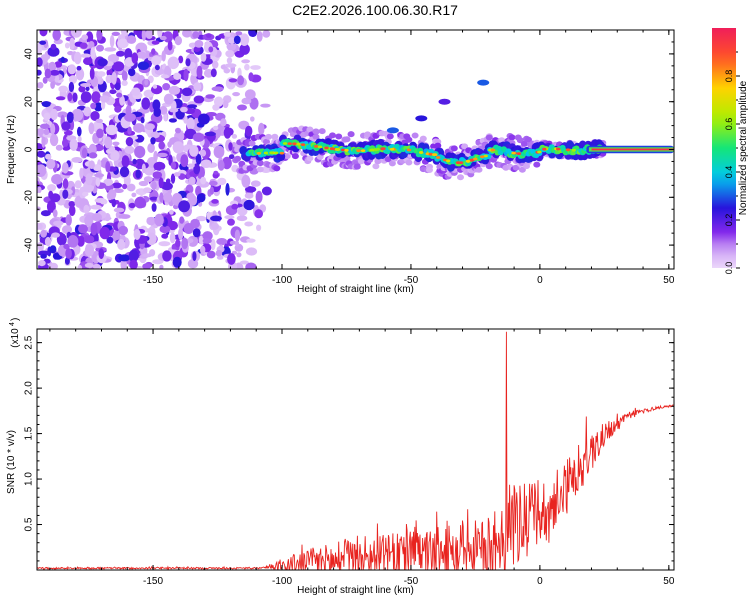 Image resolution: width=750 pixels, height=600 pixels. What do you see at coordinates (411, 581) in the screenshot?
I see `x-tick-label: -50` at bounding box center [411, 581].